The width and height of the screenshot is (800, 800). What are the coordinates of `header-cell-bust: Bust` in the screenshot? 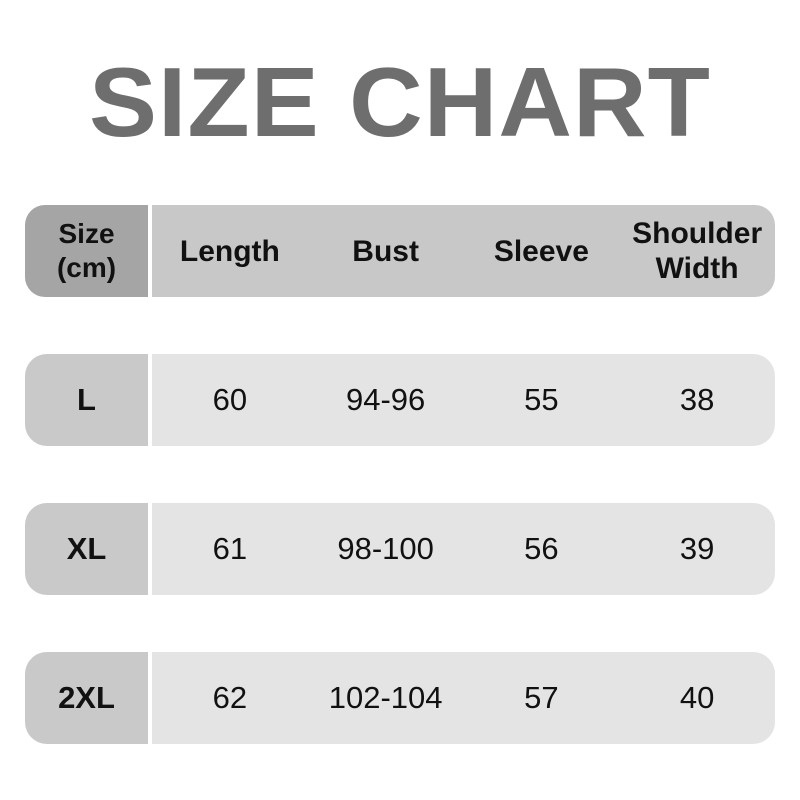 It's located at (386, 251).